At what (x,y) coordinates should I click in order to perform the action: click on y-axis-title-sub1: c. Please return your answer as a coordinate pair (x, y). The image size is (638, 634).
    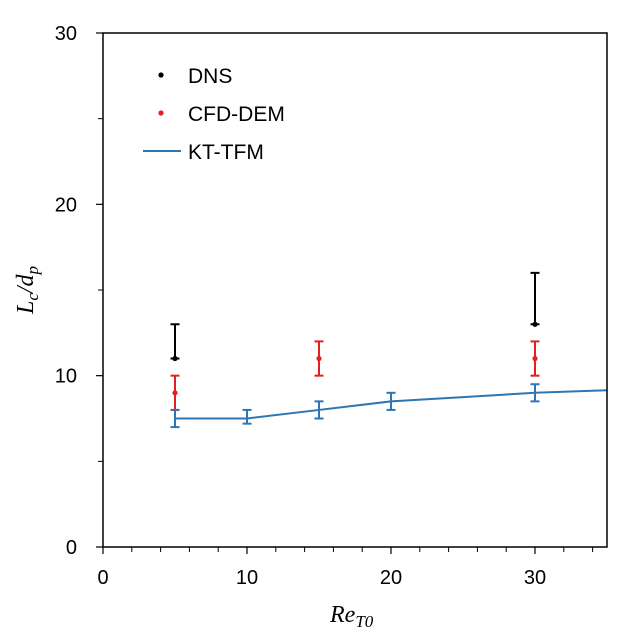
    Looking at the image, I should click on (32, 297).